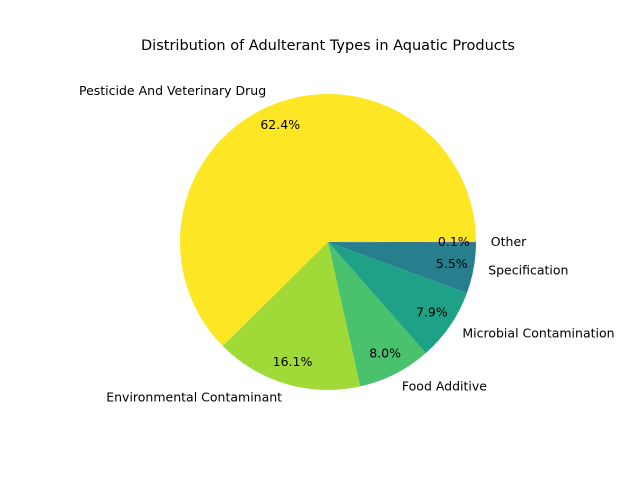 This screenshot has width=640, height=480. Describe the element at coordinates (172, 90) in the screenshot. I see `slice-label-pesticide-and-veterinary-drug: Pesticide And Veterinary Drug` at that location.